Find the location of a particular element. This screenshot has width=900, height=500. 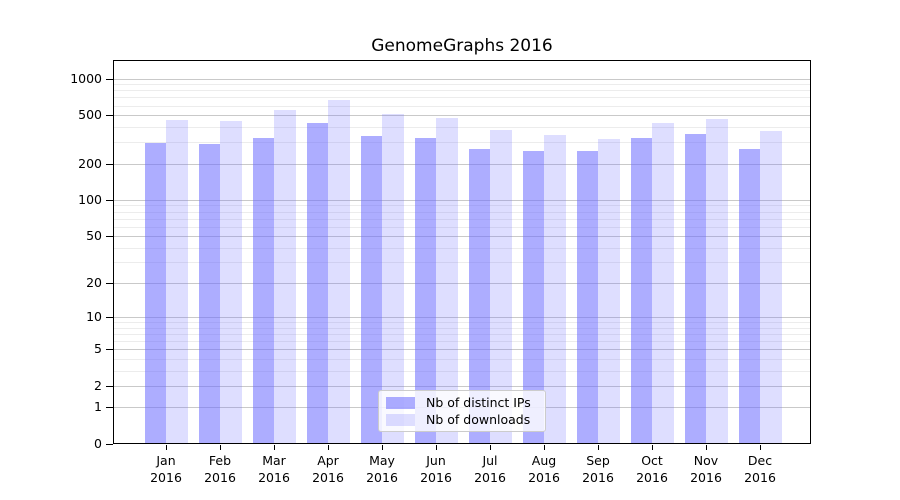

legend-swatch-distinct-ips is located at coordinates (400, 402).